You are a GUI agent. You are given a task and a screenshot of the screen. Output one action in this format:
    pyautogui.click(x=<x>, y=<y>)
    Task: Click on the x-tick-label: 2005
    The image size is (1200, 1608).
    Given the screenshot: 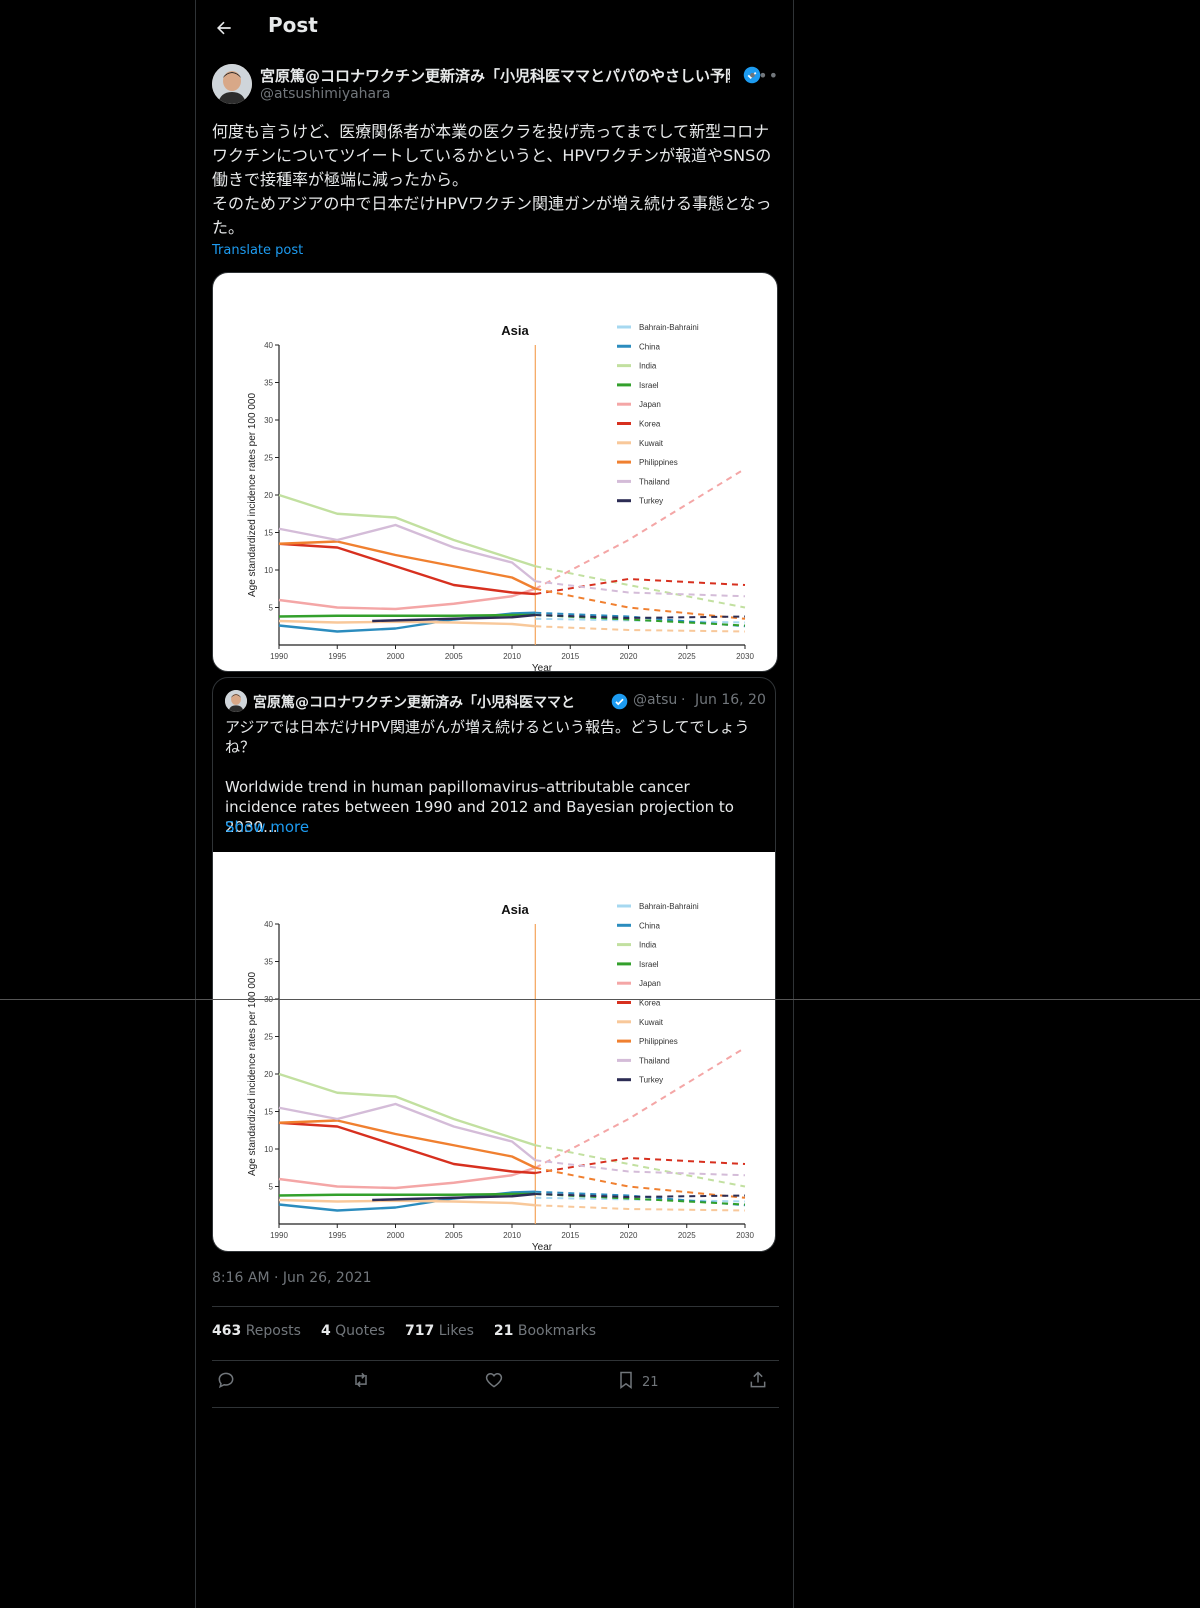 What is the action you would take?
    pyautogui.click(x=454, y=1235)
    